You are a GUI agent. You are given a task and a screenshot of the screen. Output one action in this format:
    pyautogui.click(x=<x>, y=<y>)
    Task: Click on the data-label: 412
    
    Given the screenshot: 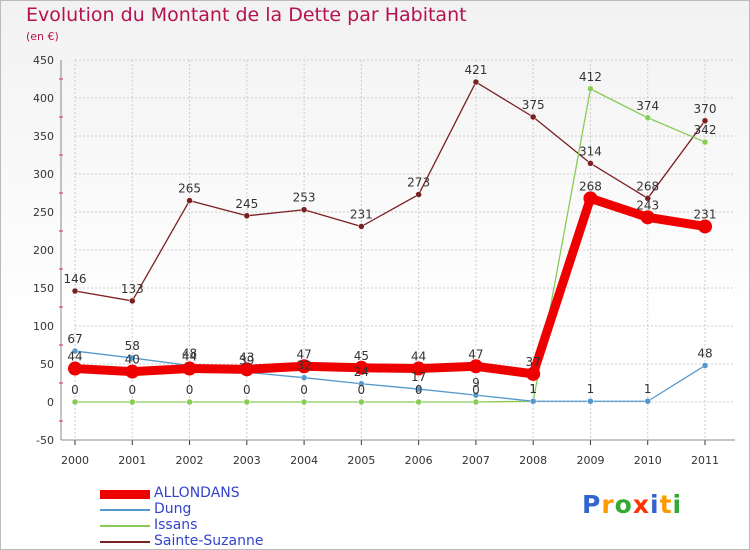 What is the action you would take?
    pyautogui.click(x=590, y=77)
    